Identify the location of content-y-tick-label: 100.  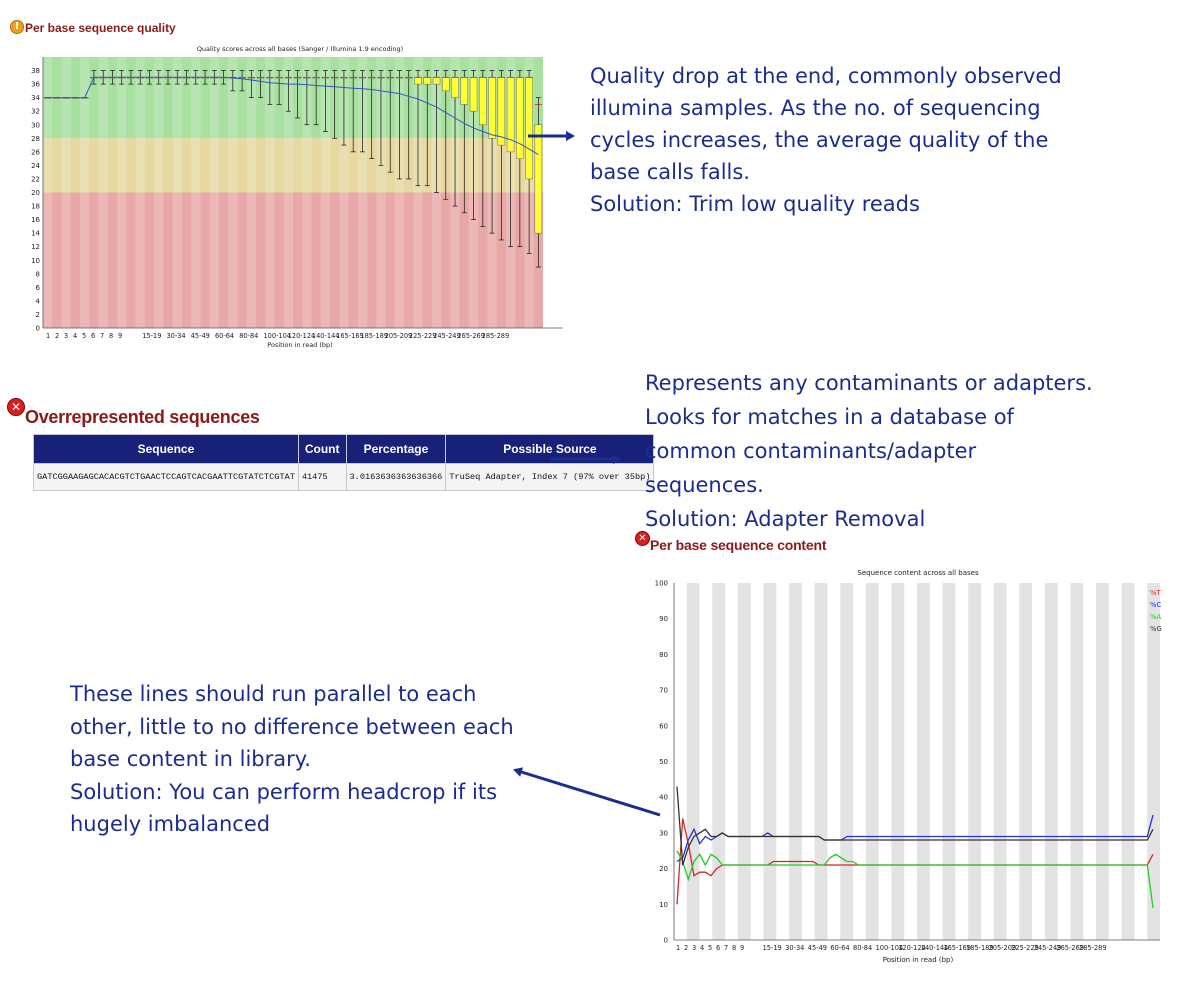
(661, 584).